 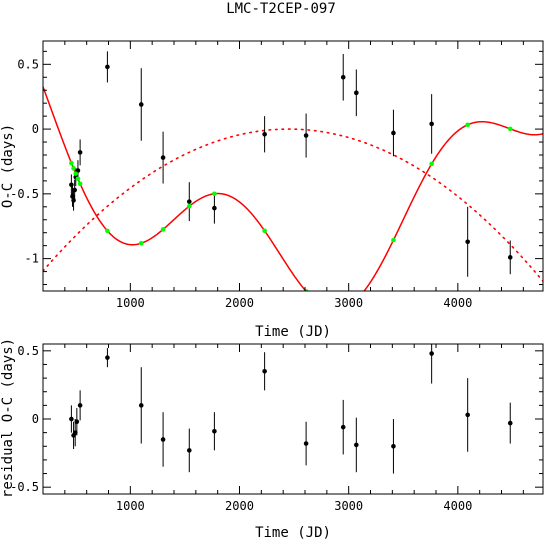 I want to click on chart-title: LMC-T2CEP-097, so click(x=281, y=9).